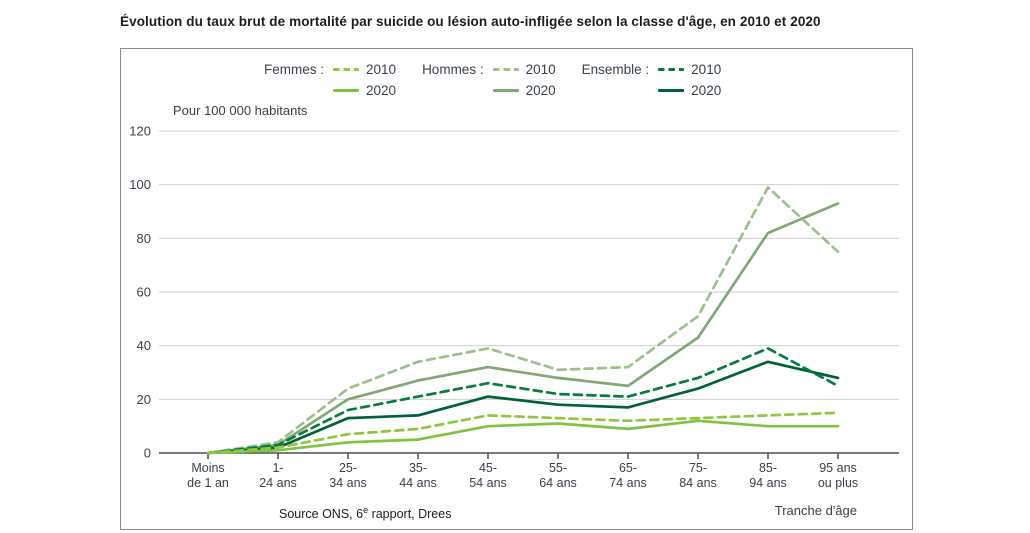 The height and width of the screenshot is (533, 1030). I want to click on series-line-femmes-2020, so click(523, 437).